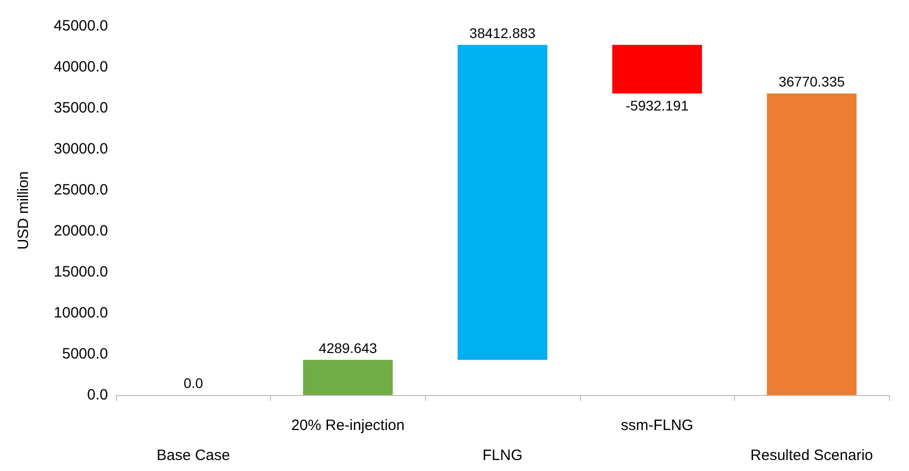 The image size is (909, 471). I want to click on data-label: 0.0, so click(194, 383).